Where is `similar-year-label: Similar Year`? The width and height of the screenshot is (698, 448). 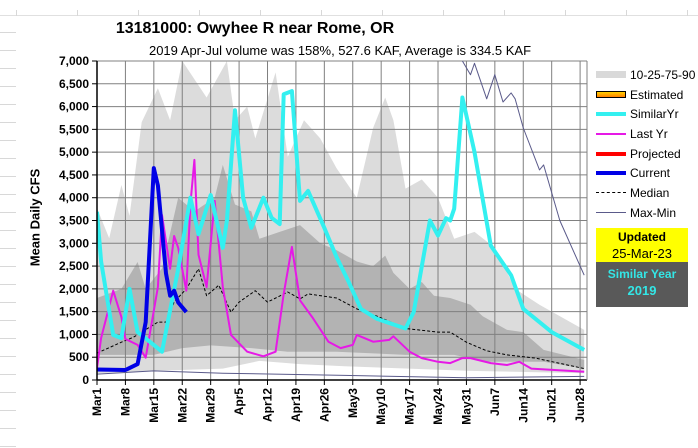
similar-year-label: Similar Year is located at coordinates (642, 274).